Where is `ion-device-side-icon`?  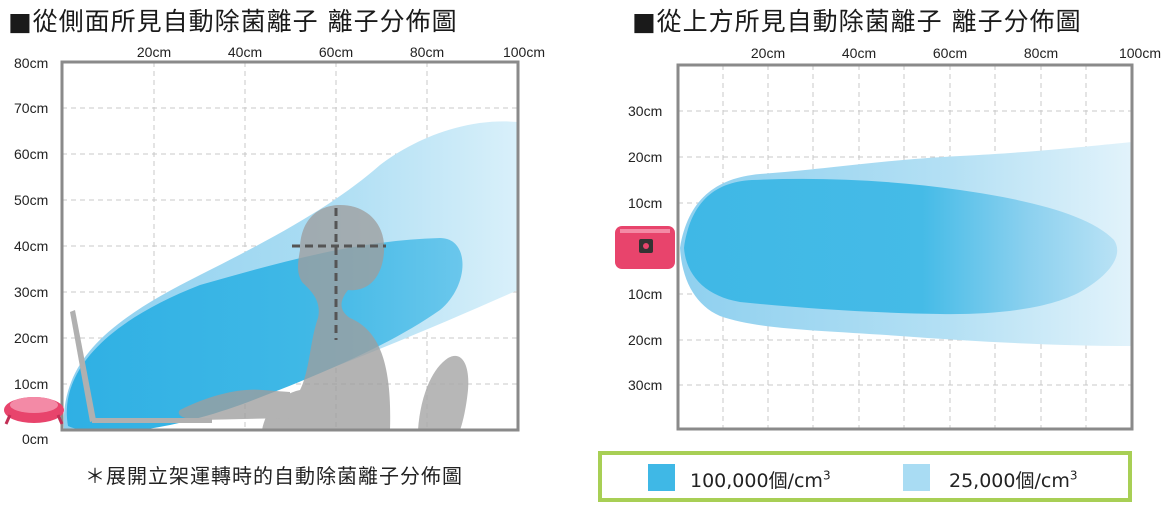 ion-device-side-icon is located at coordinates (34, 411).